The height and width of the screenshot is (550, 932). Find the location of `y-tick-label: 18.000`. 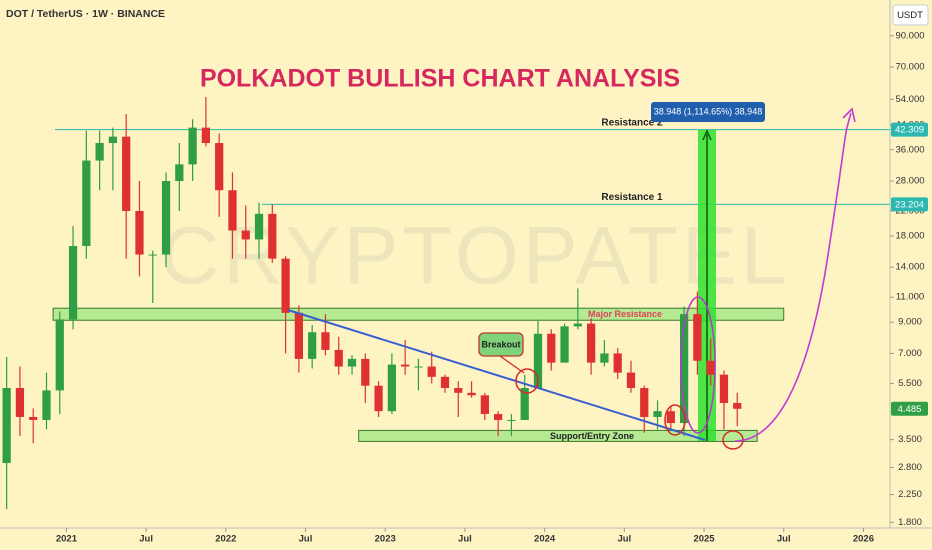

y-tick-label: 18.000 is located at coordinates (909, 235).